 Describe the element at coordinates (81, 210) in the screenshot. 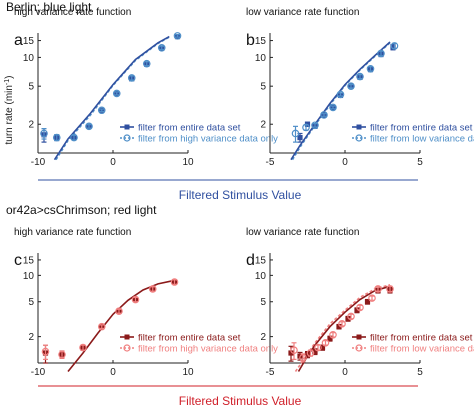

I see `section-title-bottom: or42a>csChrimson; red light` at that location.